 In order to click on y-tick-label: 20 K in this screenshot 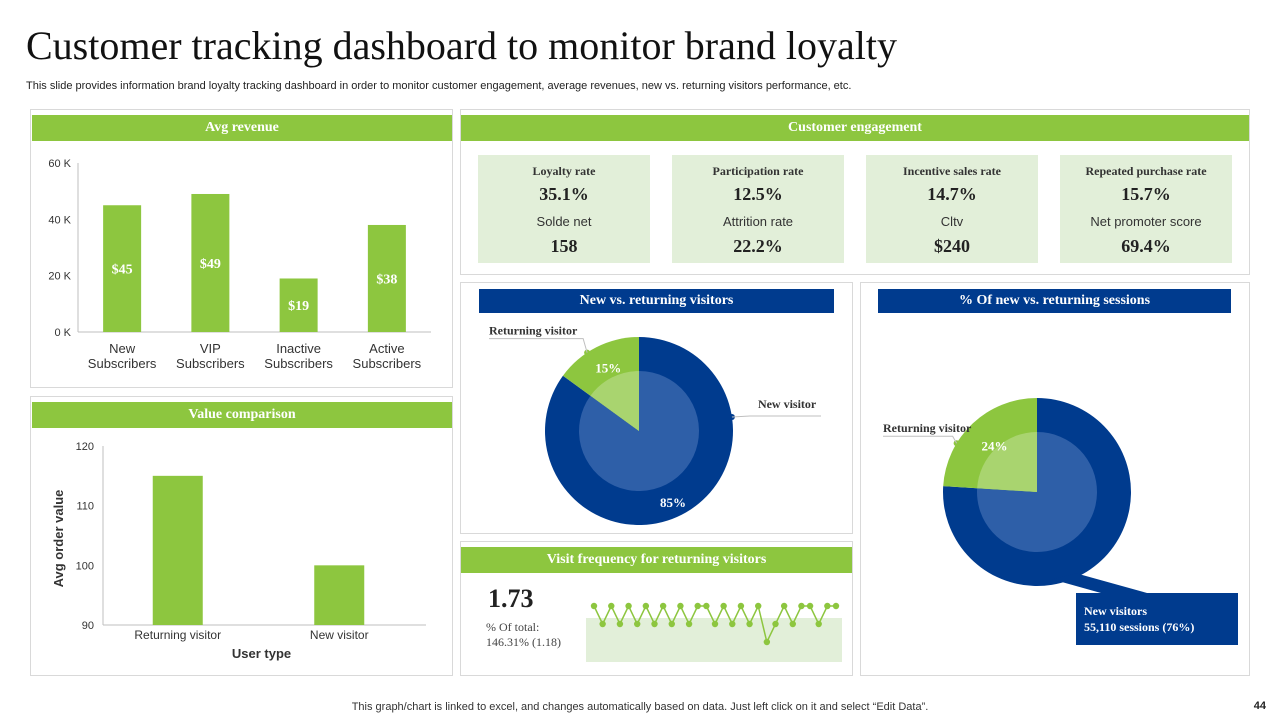, I will do `click(59, 277)`.